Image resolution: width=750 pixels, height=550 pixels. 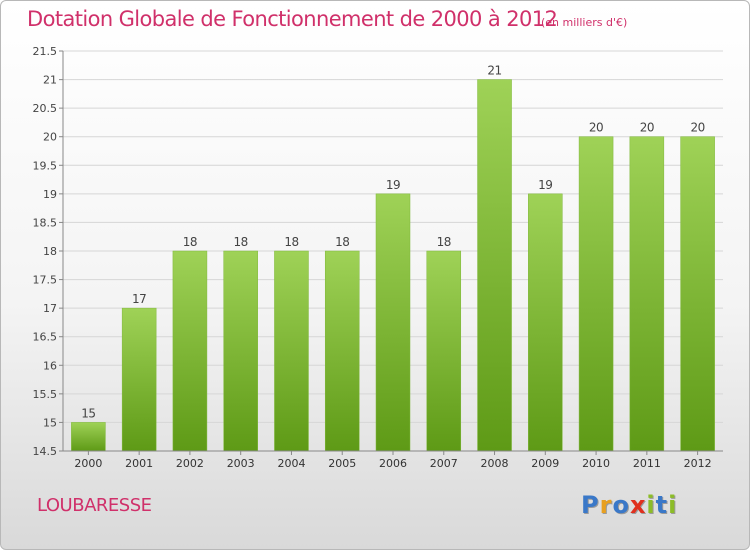 I want to click on logo-letter: t, so click(x=662, y=505).